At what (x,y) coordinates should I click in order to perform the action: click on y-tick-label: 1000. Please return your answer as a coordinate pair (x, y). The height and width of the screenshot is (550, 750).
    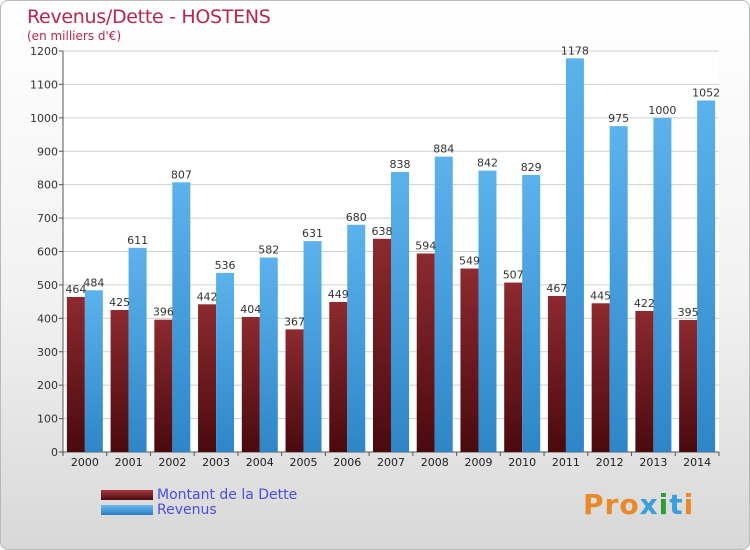
    Looking at the image, I should click on (44, 118).